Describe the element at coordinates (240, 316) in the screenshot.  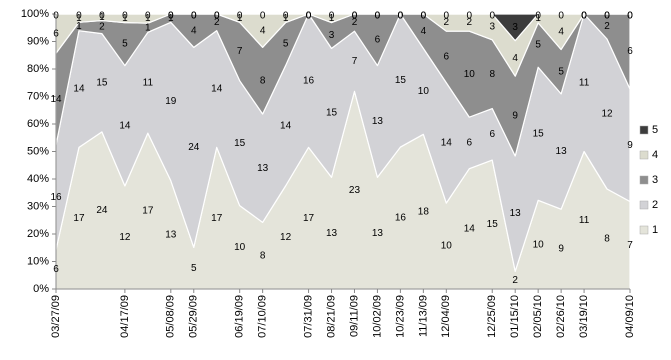
I see `x-tick-label: 06/19/09` at that location.